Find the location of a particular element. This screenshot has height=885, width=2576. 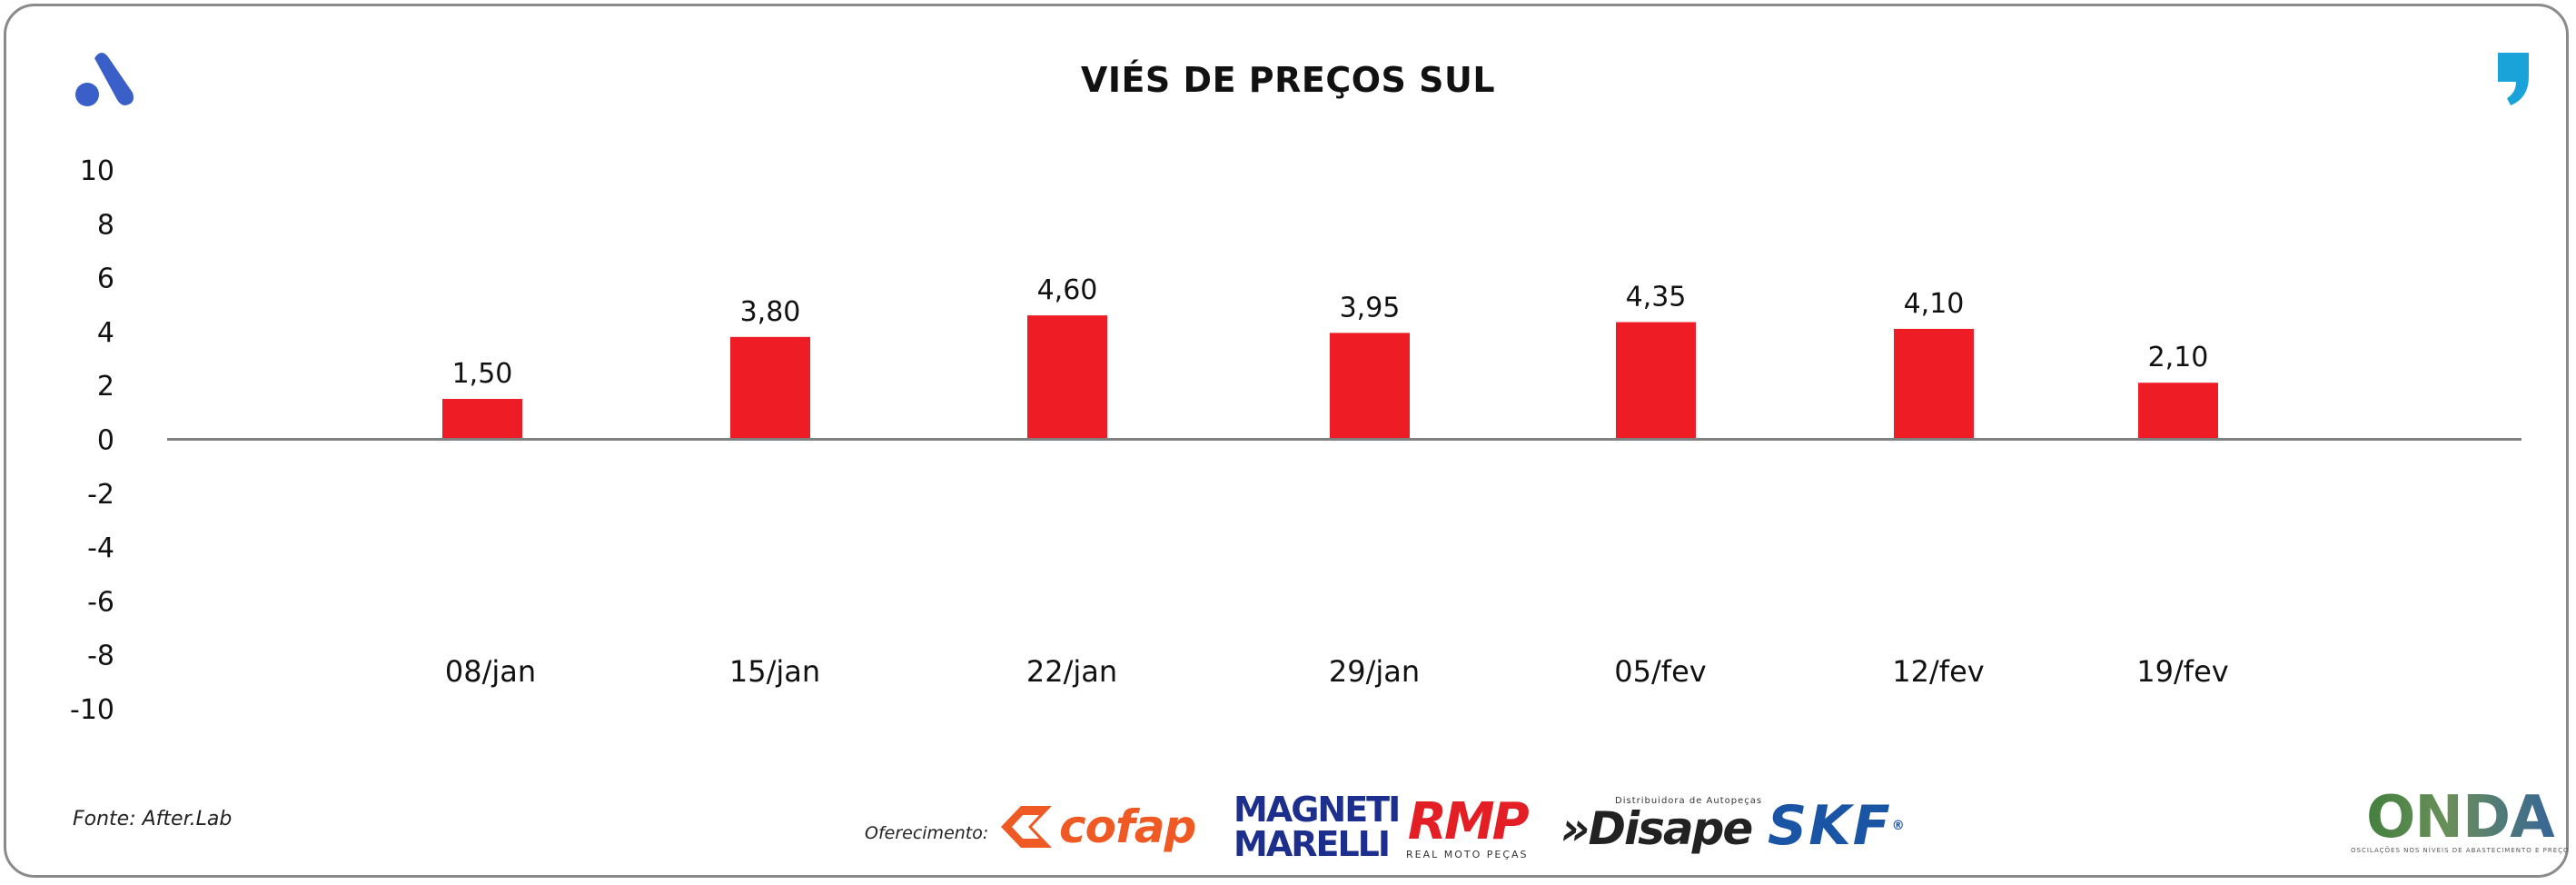

skf-registered-mark: ® is located at coordinates (1899, 826).